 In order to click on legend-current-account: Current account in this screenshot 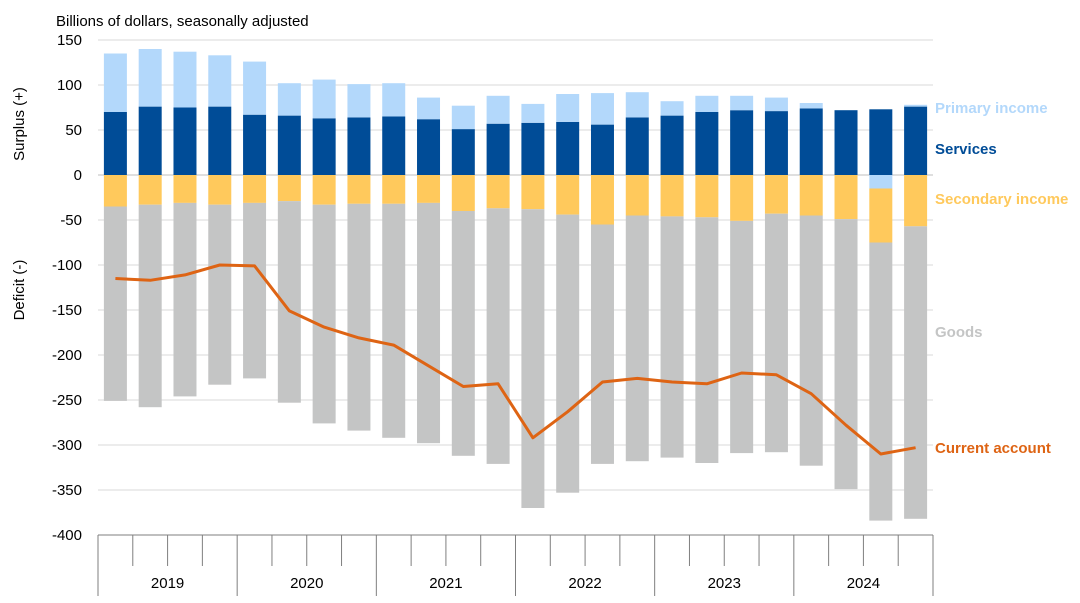, I will do `click(993, 448)`.